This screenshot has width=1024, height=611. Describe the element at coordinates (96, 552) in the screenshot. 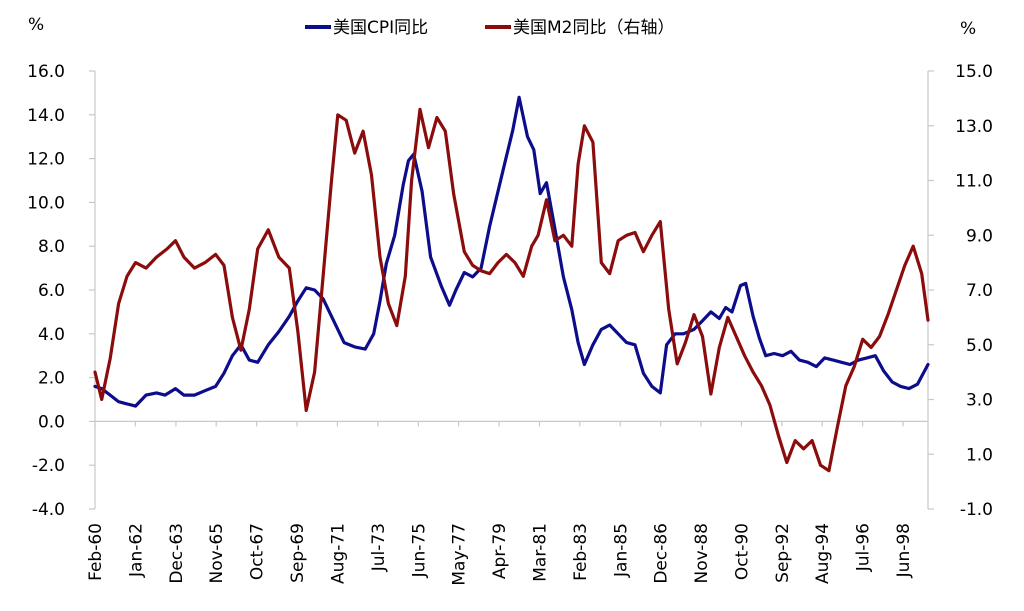

I see `x-tick-label: Feb-60` at that location.